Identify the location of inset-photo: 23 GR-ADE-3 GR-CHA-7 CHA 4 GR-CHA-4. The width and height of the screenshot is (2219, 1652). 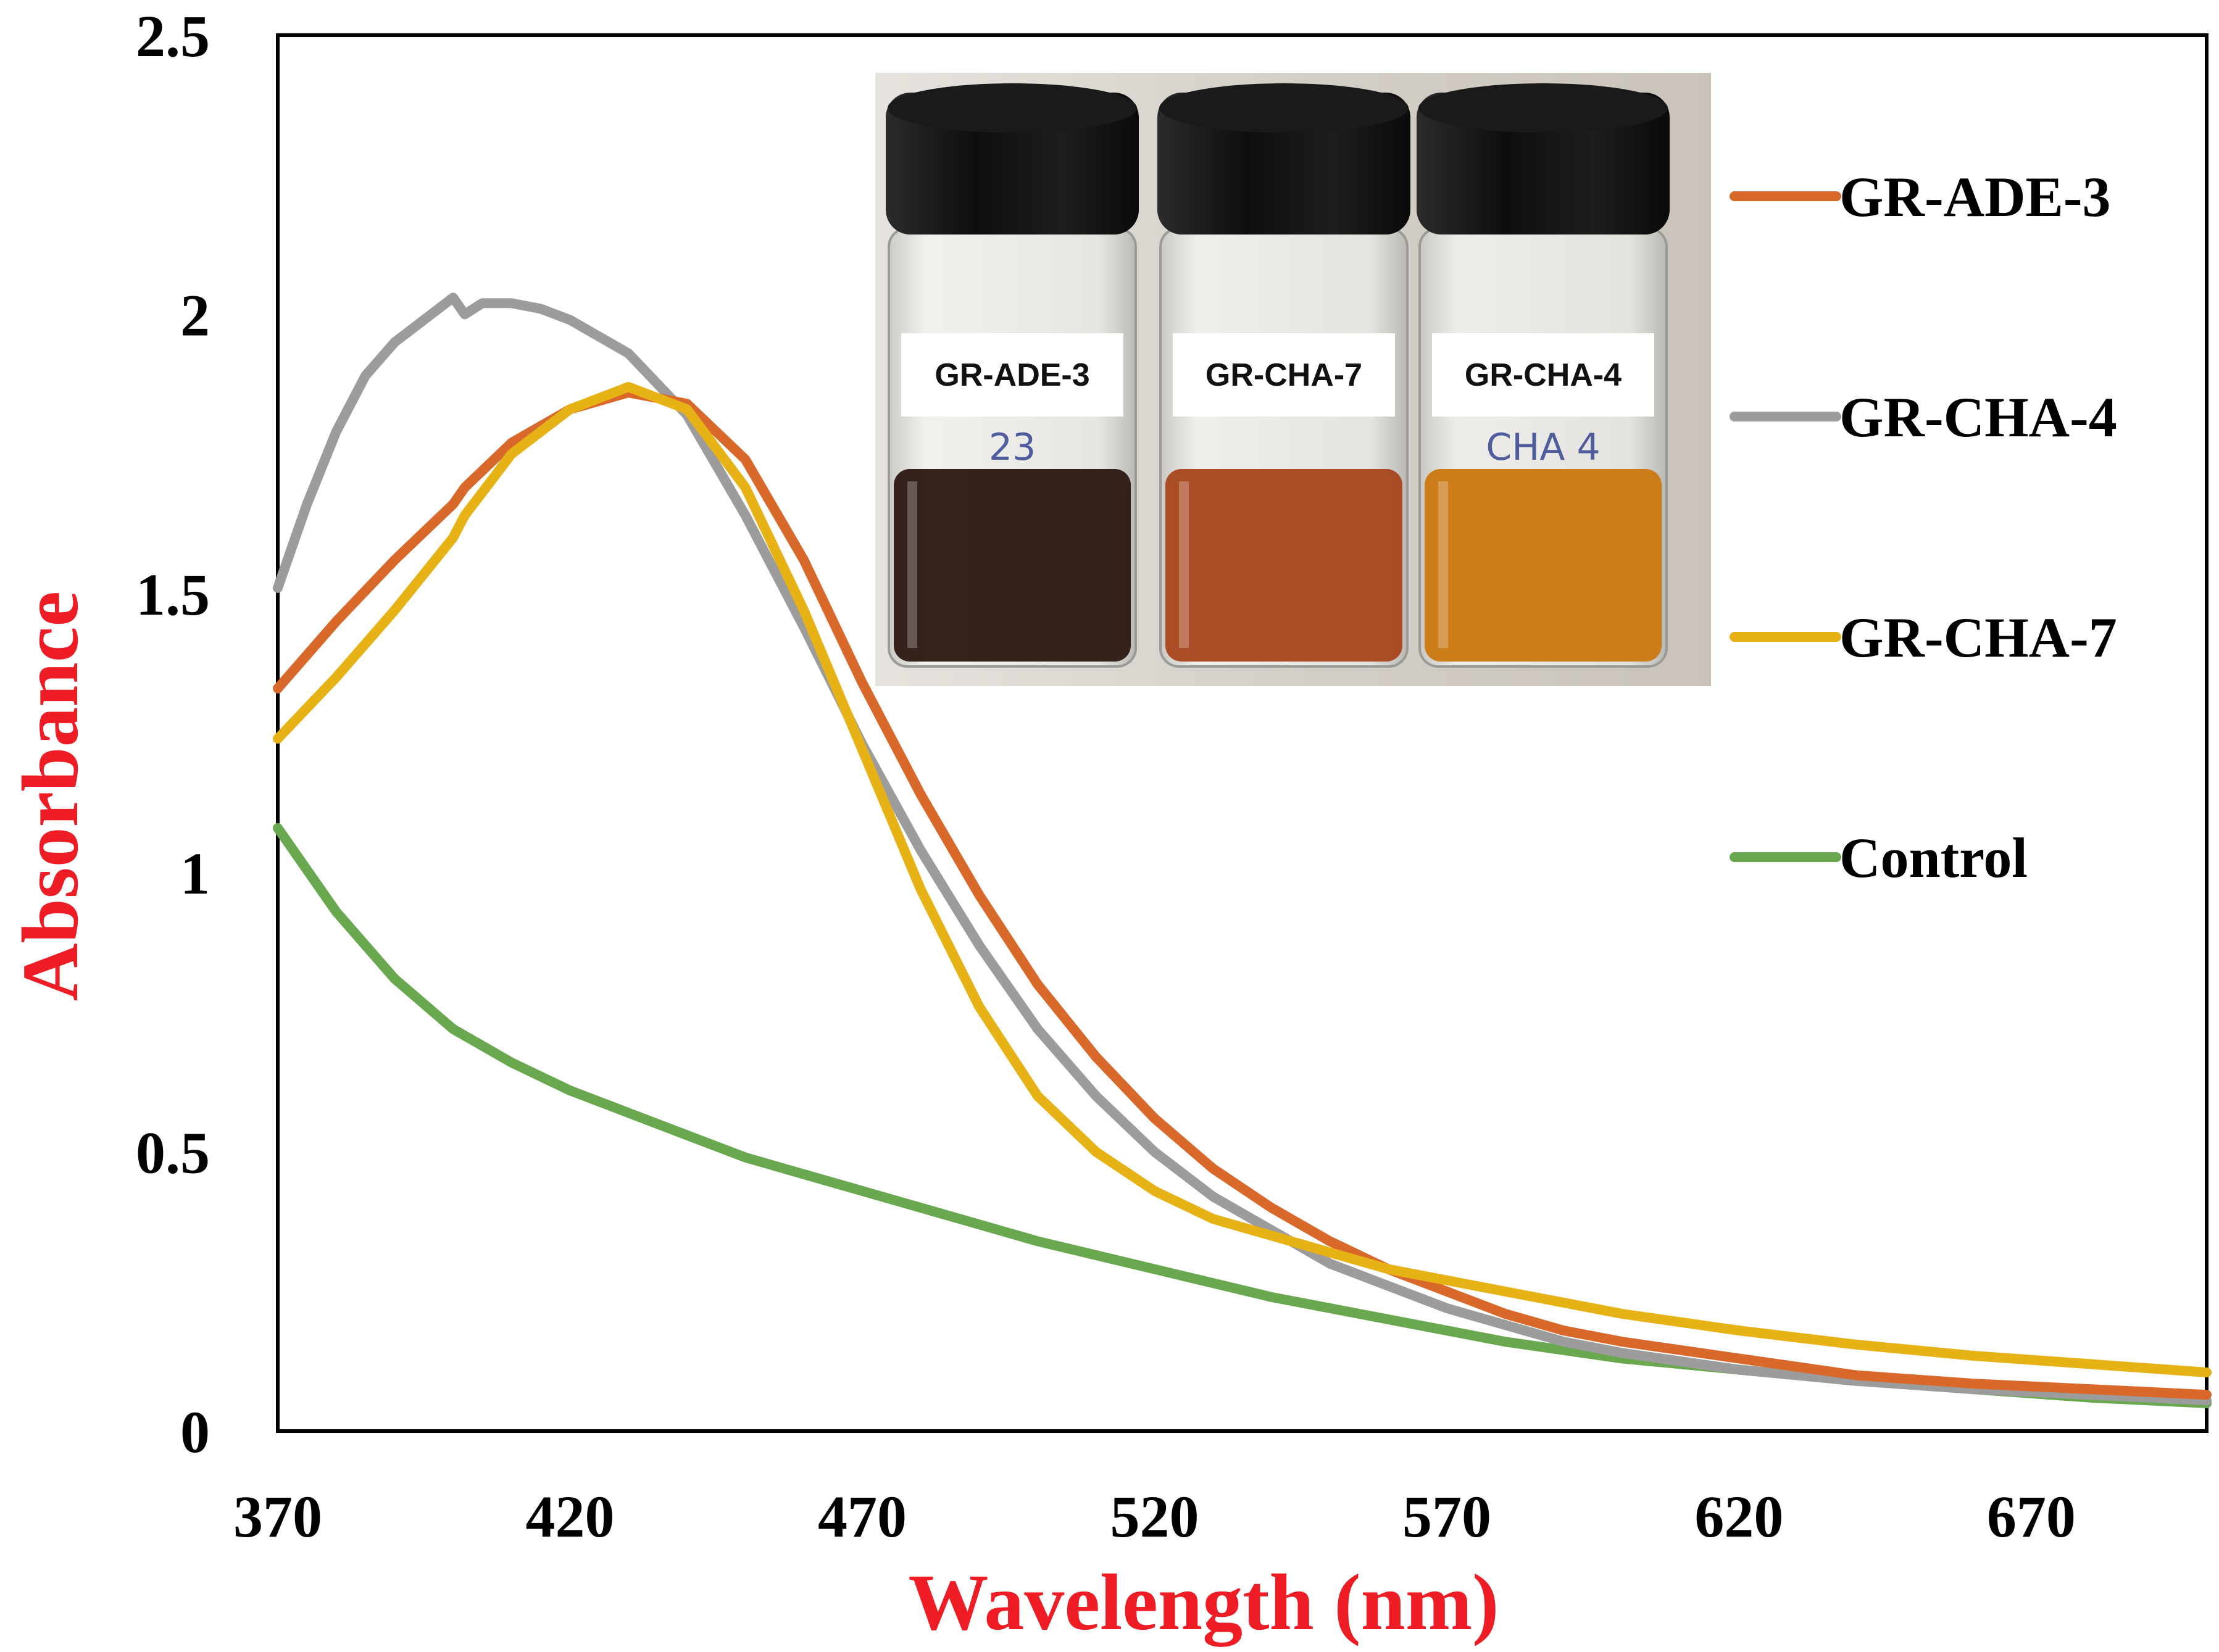
(1293, 379).